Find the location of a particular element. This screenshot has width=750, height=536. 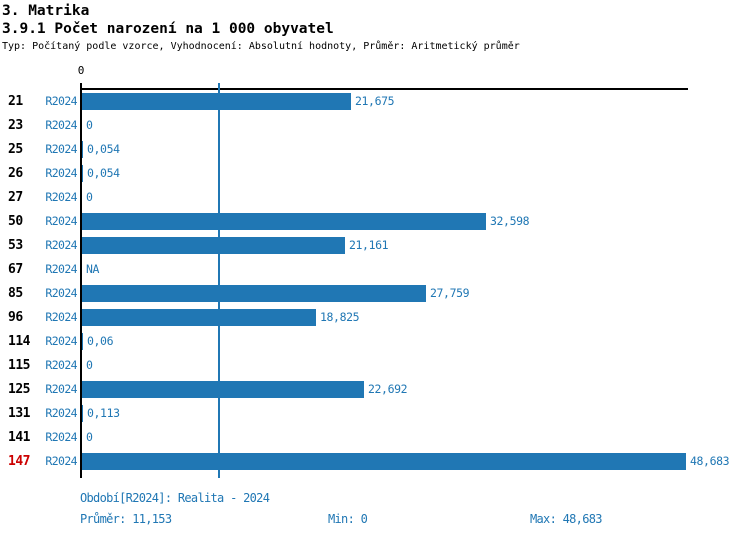

row-category-label: 26 is located at coordinates (15, 173).